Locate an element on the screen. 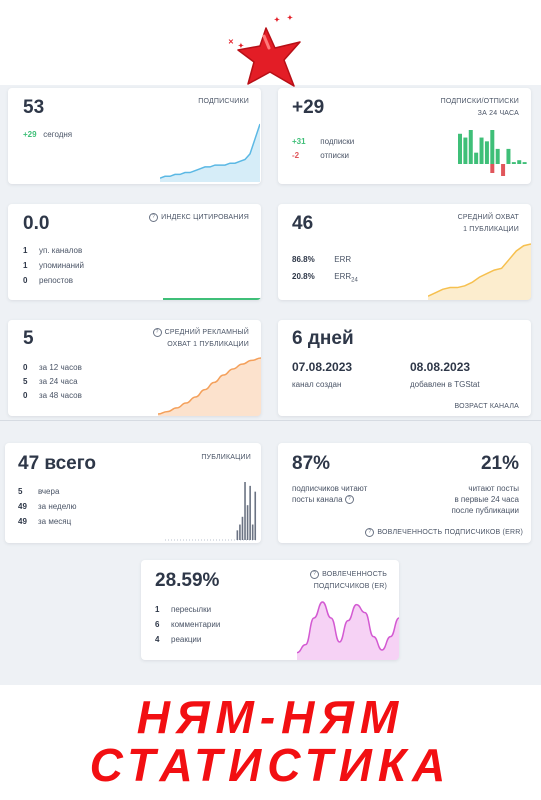  avg-reach-value: 46 is located at coordinates (303, 223).